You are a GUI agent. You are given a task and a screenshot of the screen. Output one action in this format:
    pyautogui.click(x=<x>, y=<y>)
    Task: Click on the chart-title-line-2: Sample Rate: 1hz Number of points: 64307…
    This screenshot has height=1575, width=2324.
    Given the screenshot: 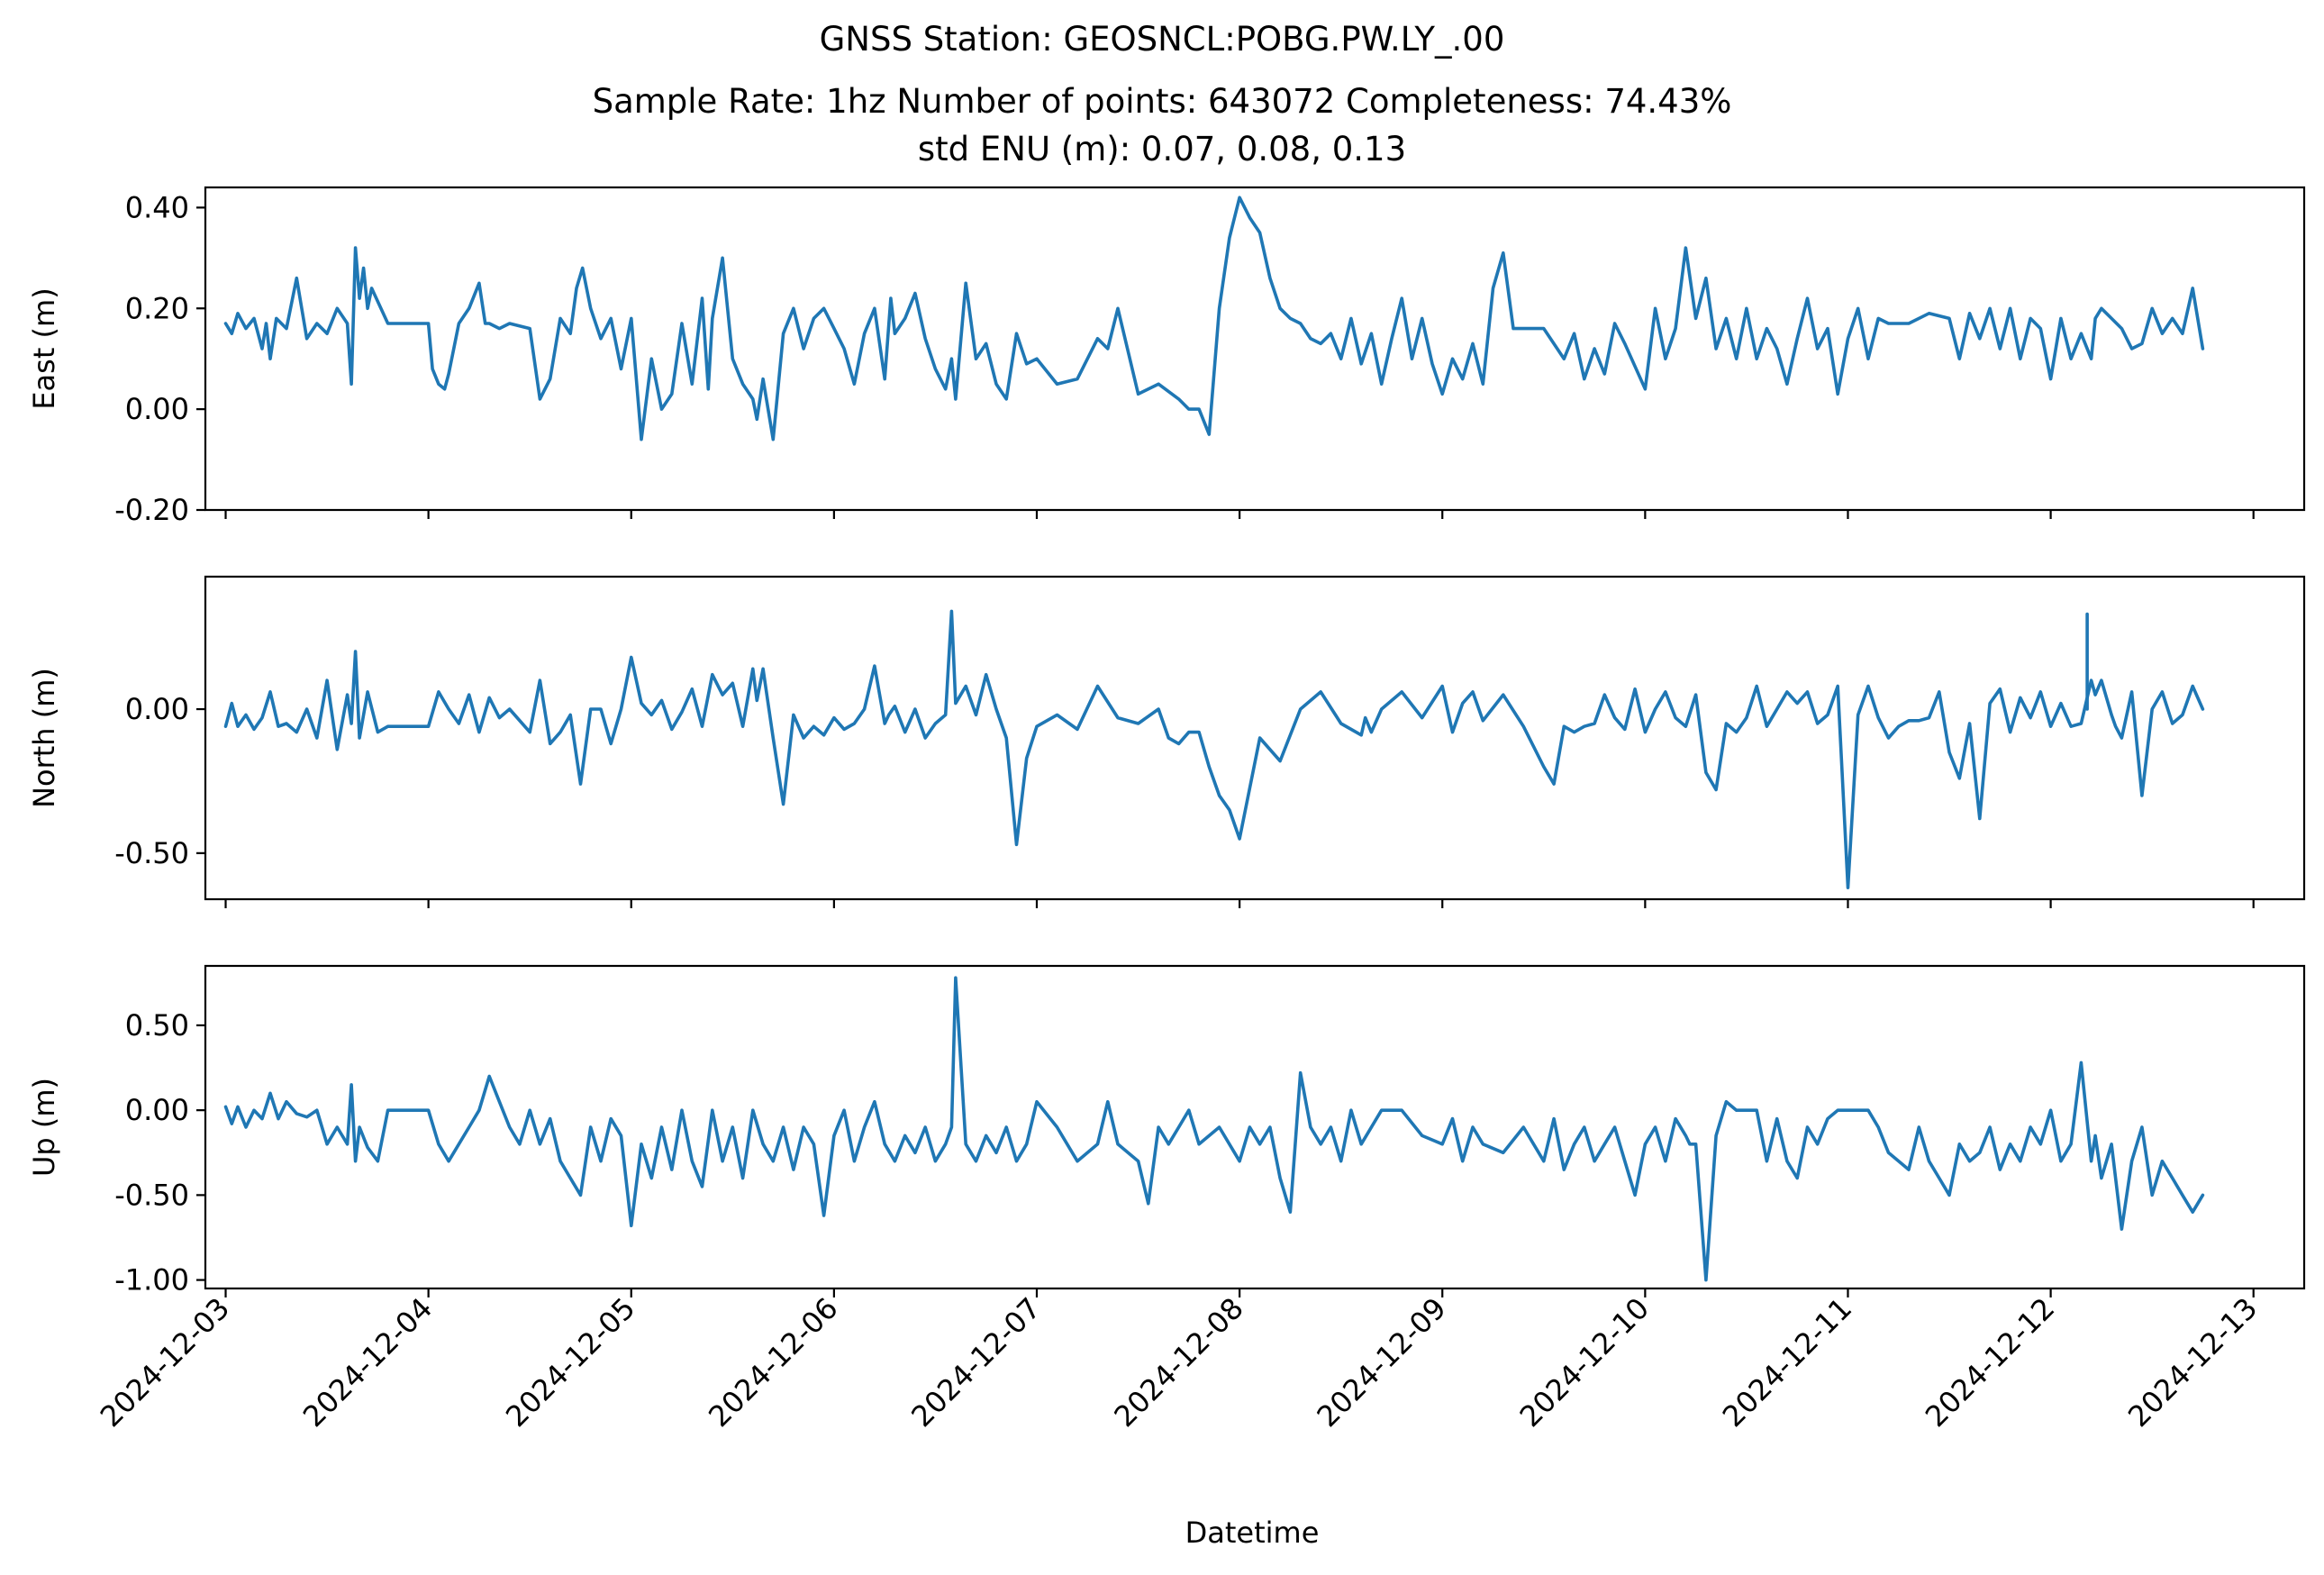 What is the action you would take?
    pyautogui.click(x=1163, y=101)
    